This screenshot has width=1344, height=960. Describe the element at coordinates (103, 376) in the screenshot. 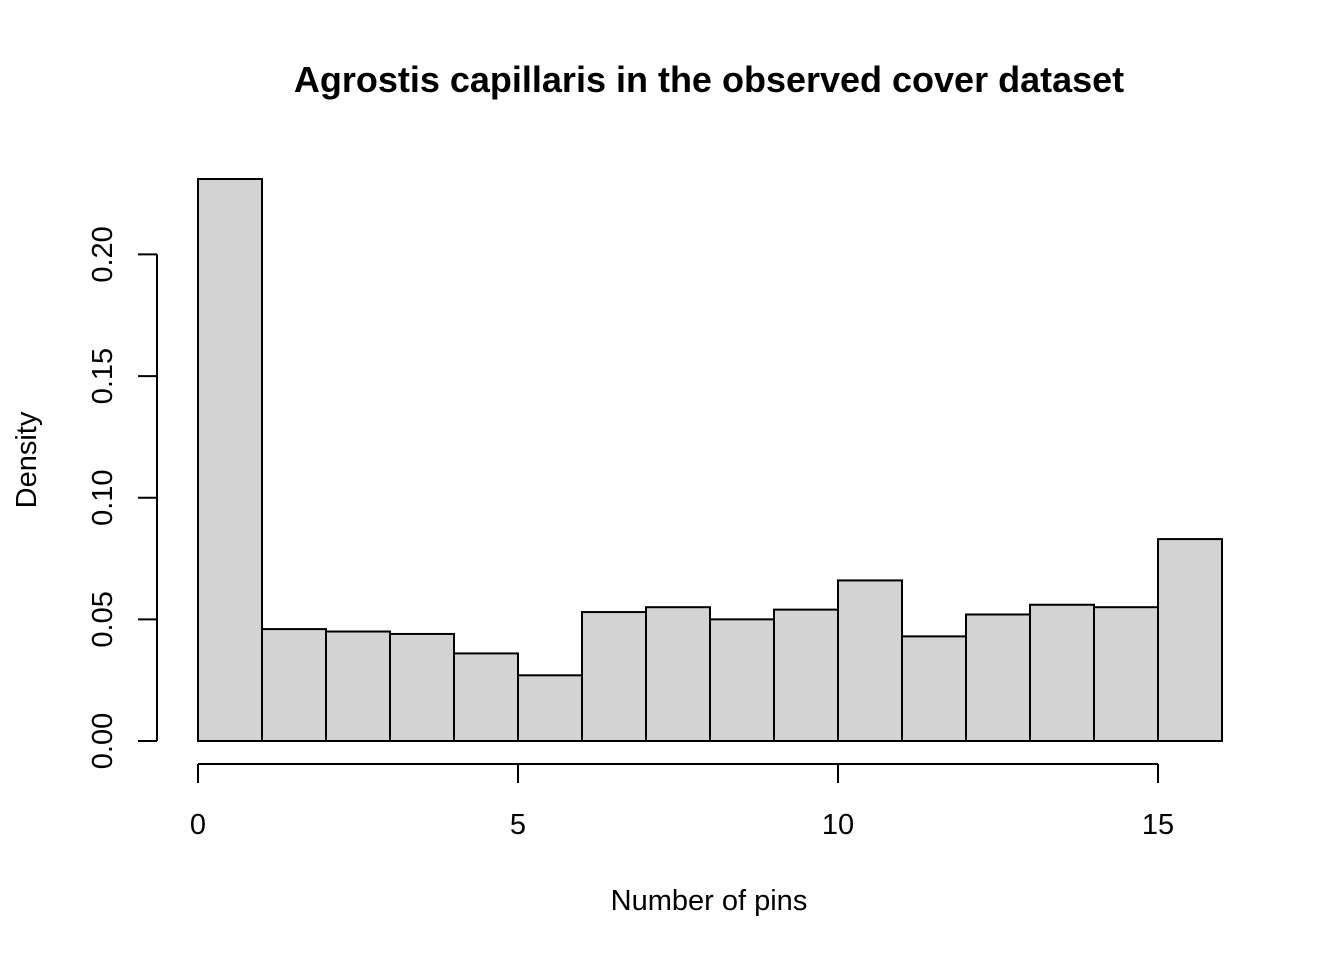

I see `y-tick-label-3: 0.15` at that location.